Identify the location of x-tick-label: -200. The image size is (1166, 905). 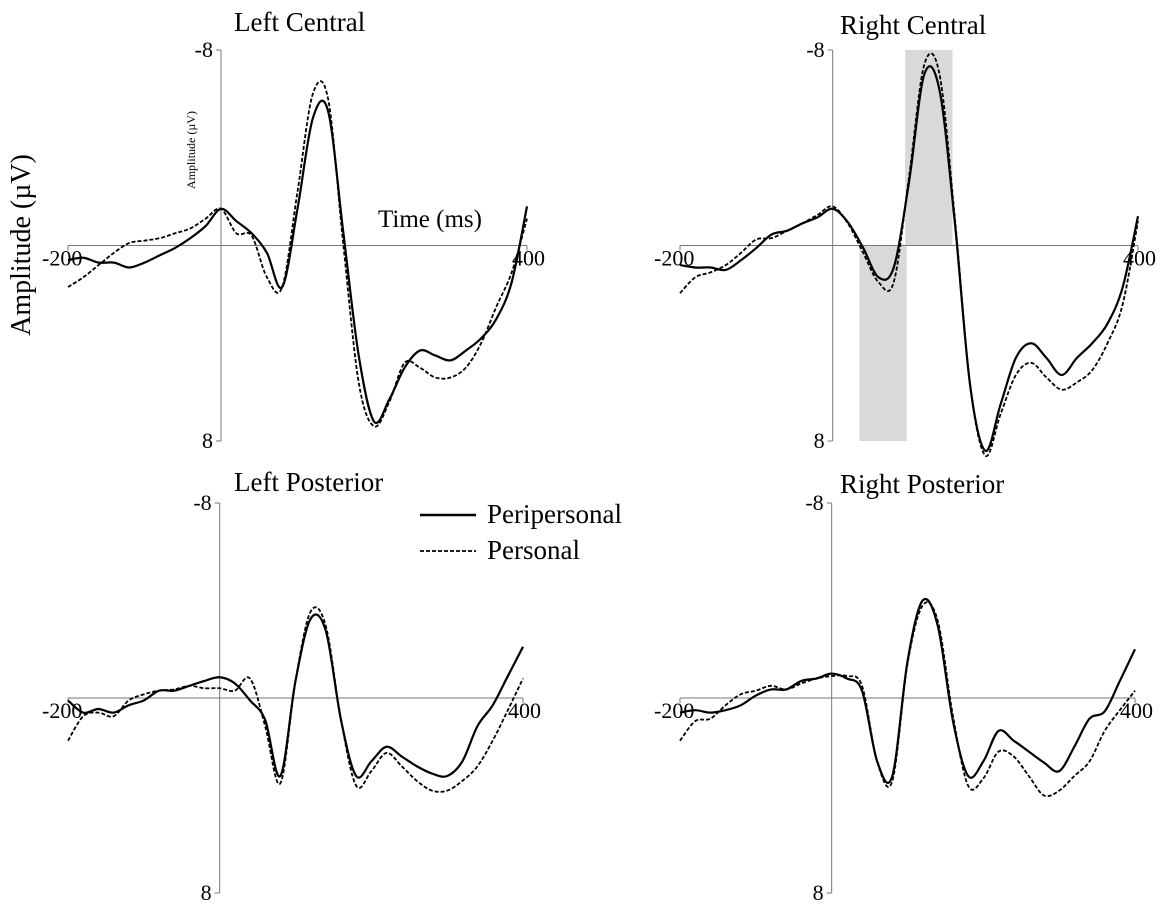
(62, 710).